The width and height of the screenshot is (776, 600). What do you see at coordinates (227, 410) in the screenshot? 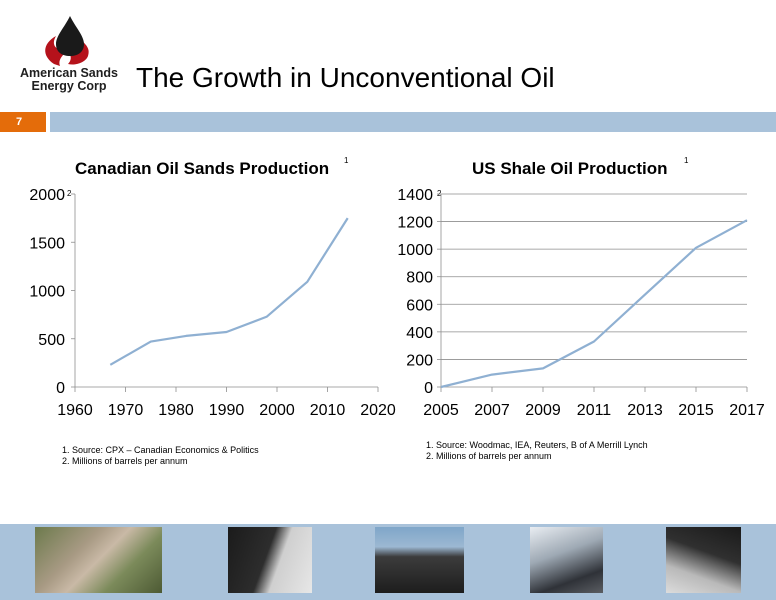
I see `canadian-x-tick-label: 1990` at bounding box center [227, 410].